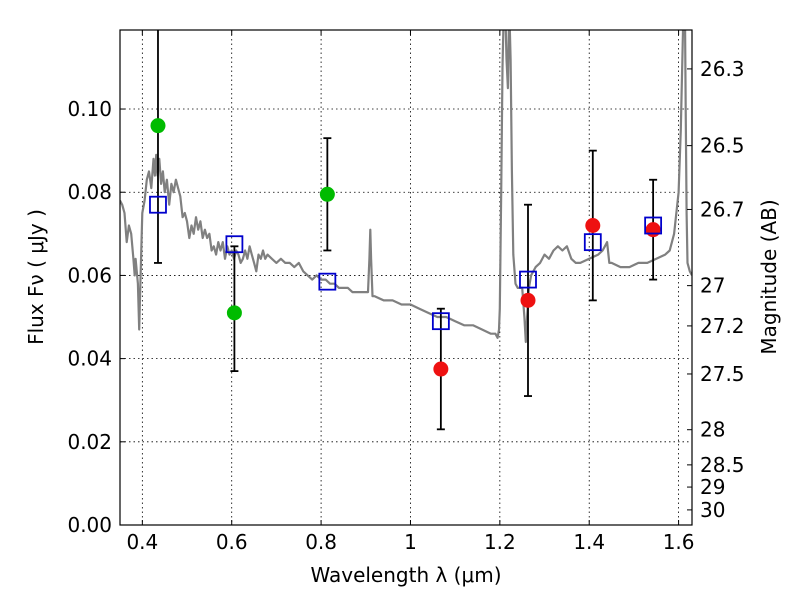 This screenshot has width=800, height=600. What do you see at coordinates (712, 286) in the screenshot?
I see `magnitude-tick-label: 27` at bounding box center [712, 286].